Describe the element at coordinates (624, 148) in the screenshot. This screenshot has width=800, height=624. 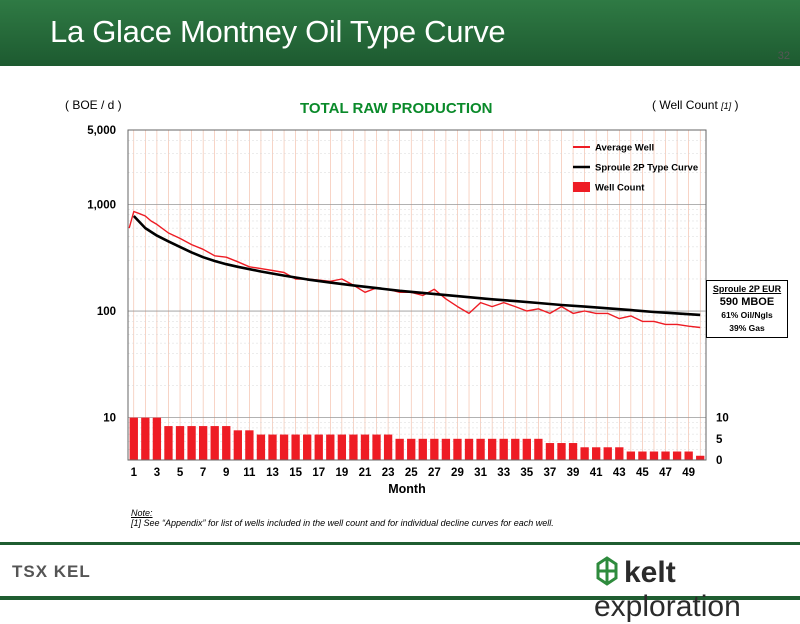
I see `legend-entry: Average Well` at that location.